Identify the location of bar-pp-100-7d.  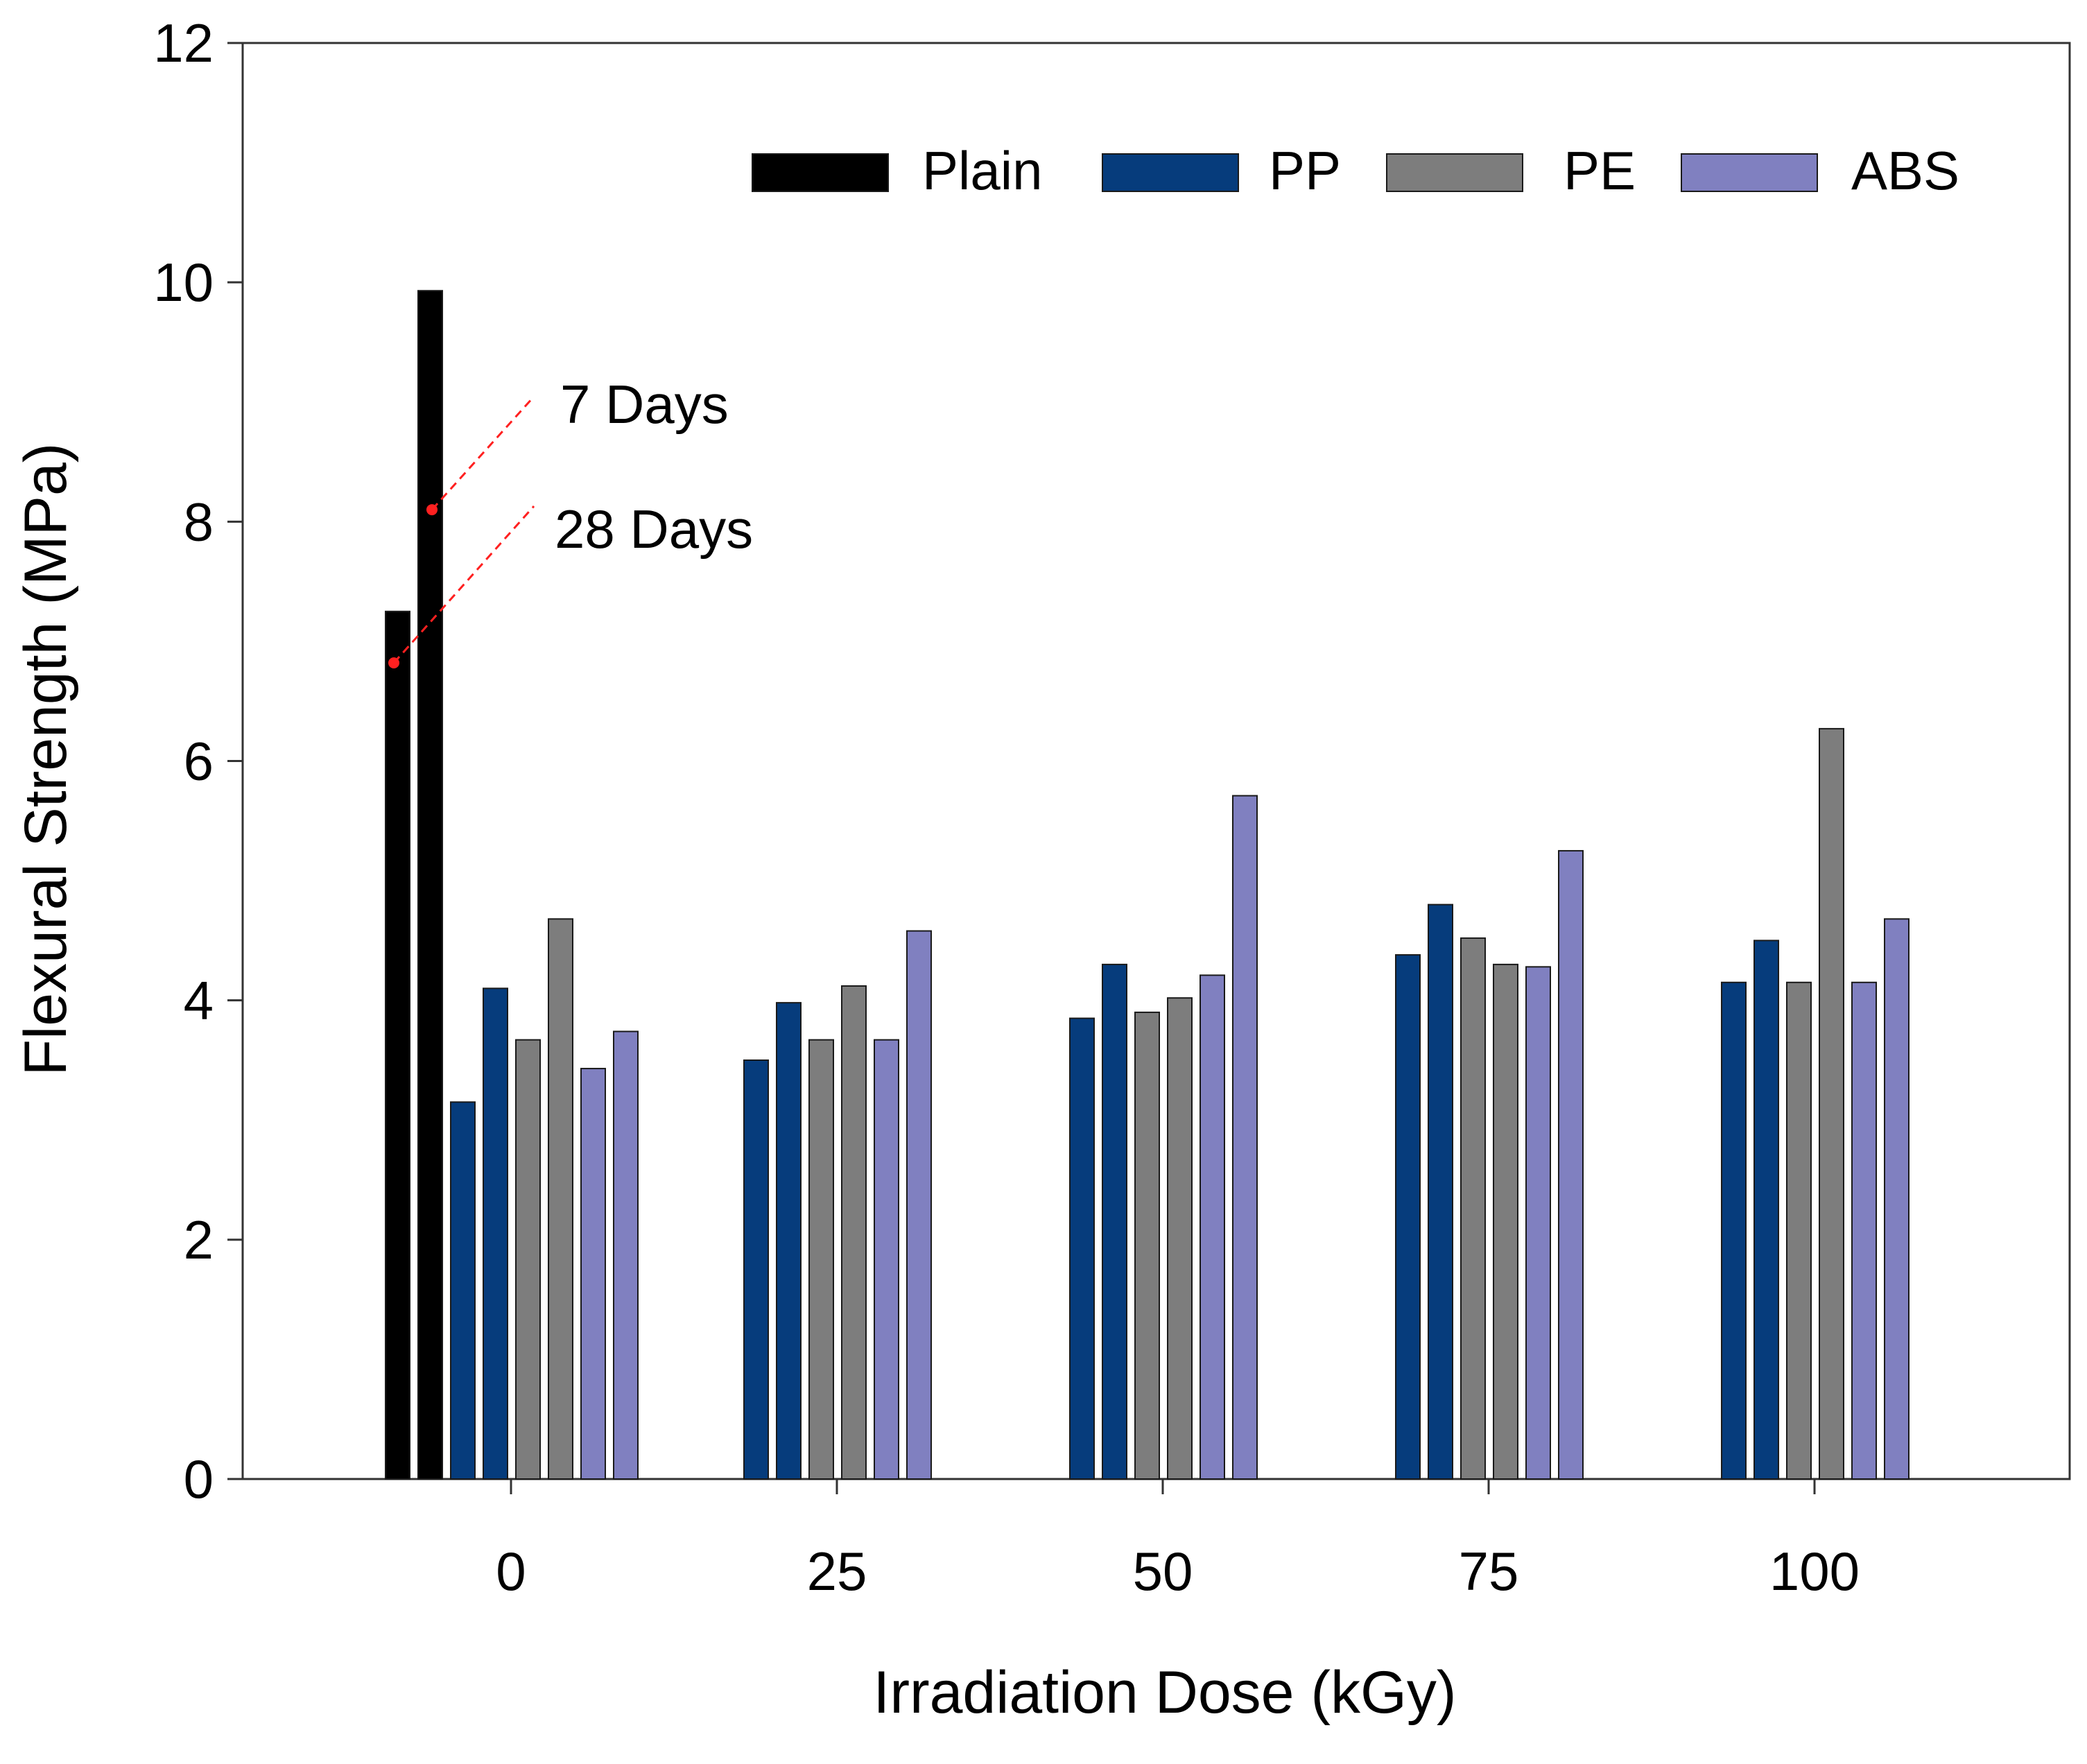
(1734, 1230).